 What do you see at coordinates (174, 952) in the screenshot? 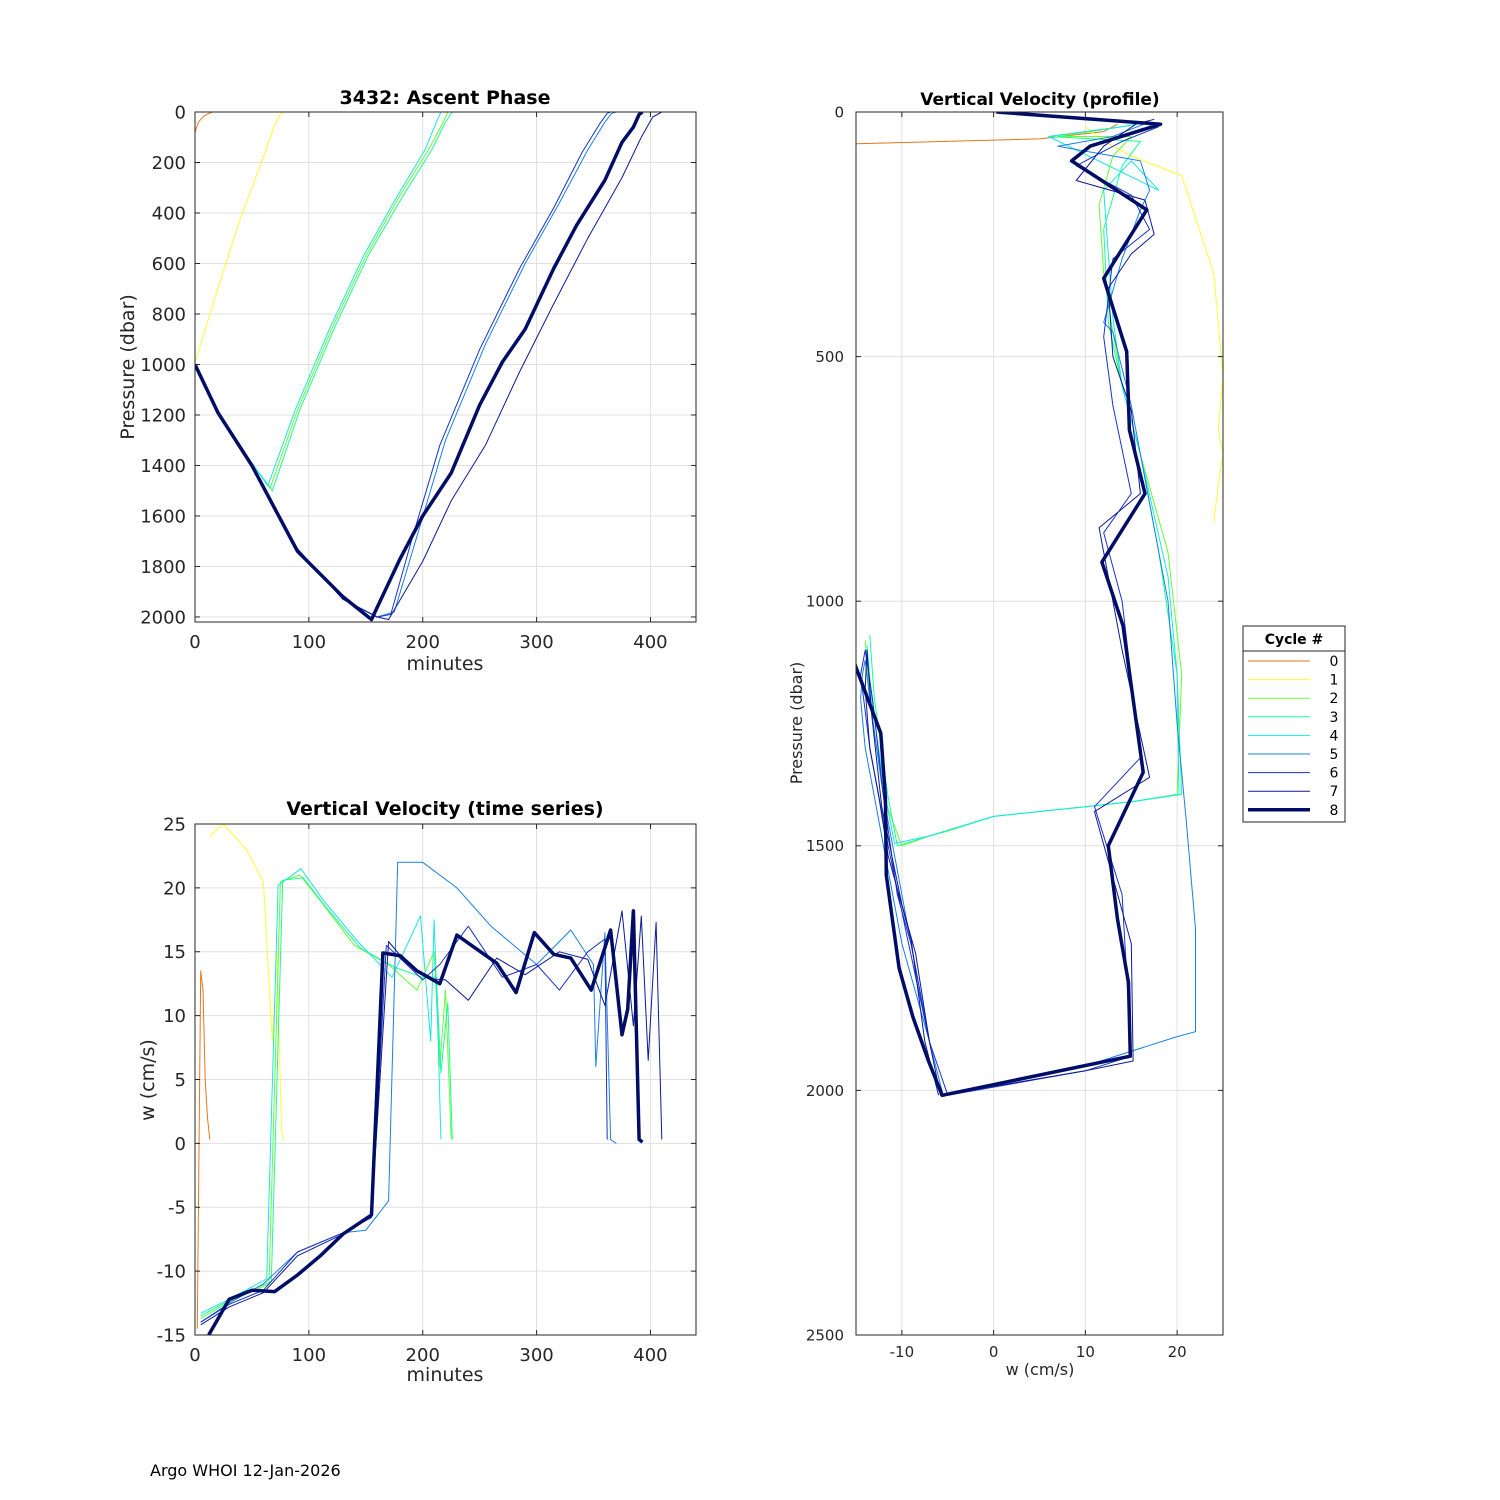
I see `timeseries-ytick-label: 15` at bounding box center [174, 952].